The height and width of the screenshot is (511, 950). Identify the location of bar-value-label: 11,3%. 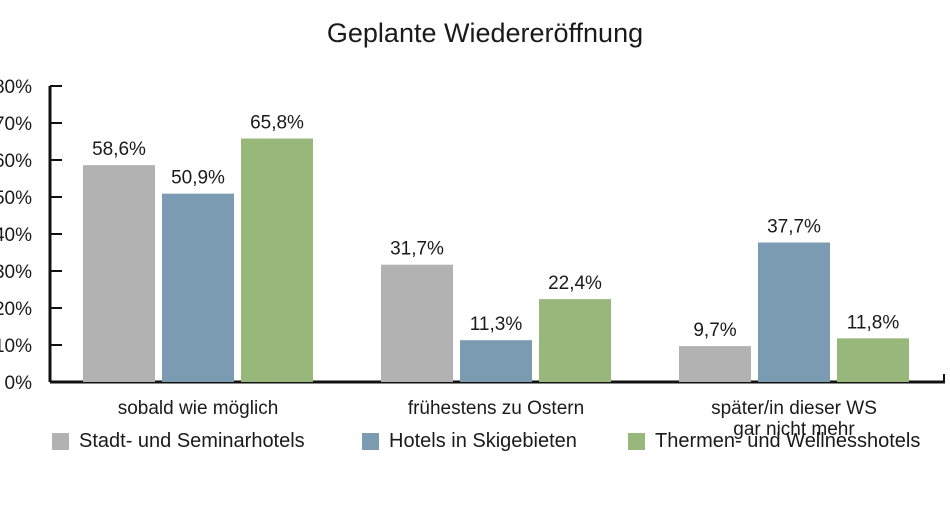
(496, 324).